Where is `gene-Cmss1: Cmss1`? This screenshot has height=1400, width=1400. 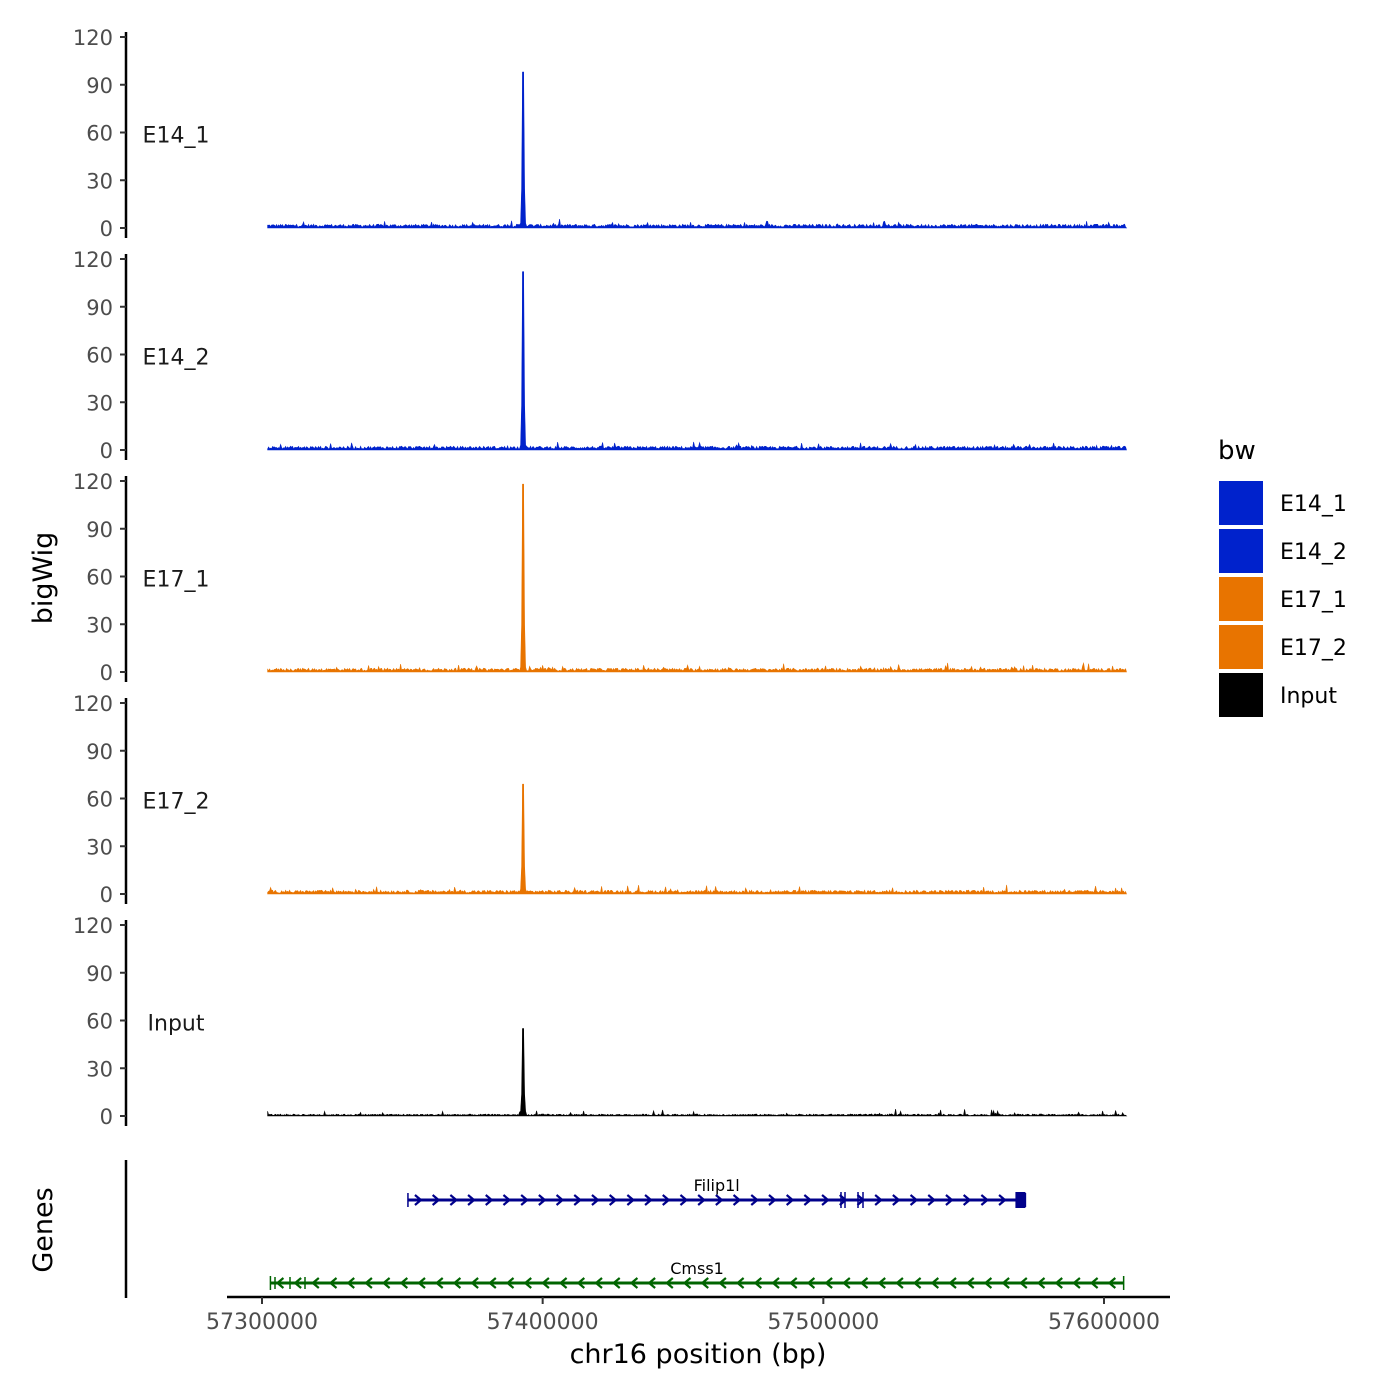
gene-Cmss1: Cmss1 is located at coordinates (697, 1274).